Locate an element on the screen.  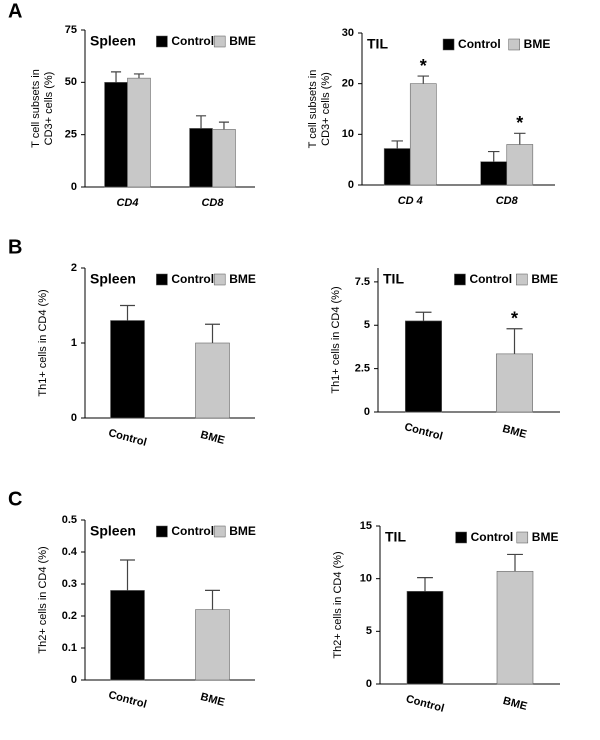
y-tick-label: 75 is located at coordinates (71, 30).